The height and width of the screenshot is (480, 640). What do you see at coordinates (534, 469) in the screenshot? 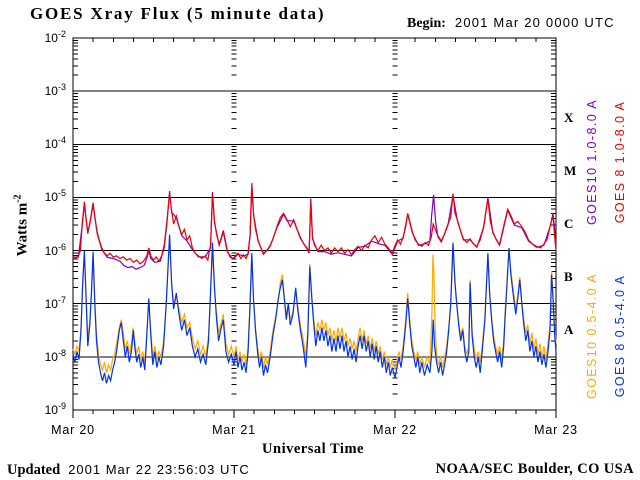
I see `credit-text: NOAA/SEC Boulder, CO USA` at bounding box center [534, 469].